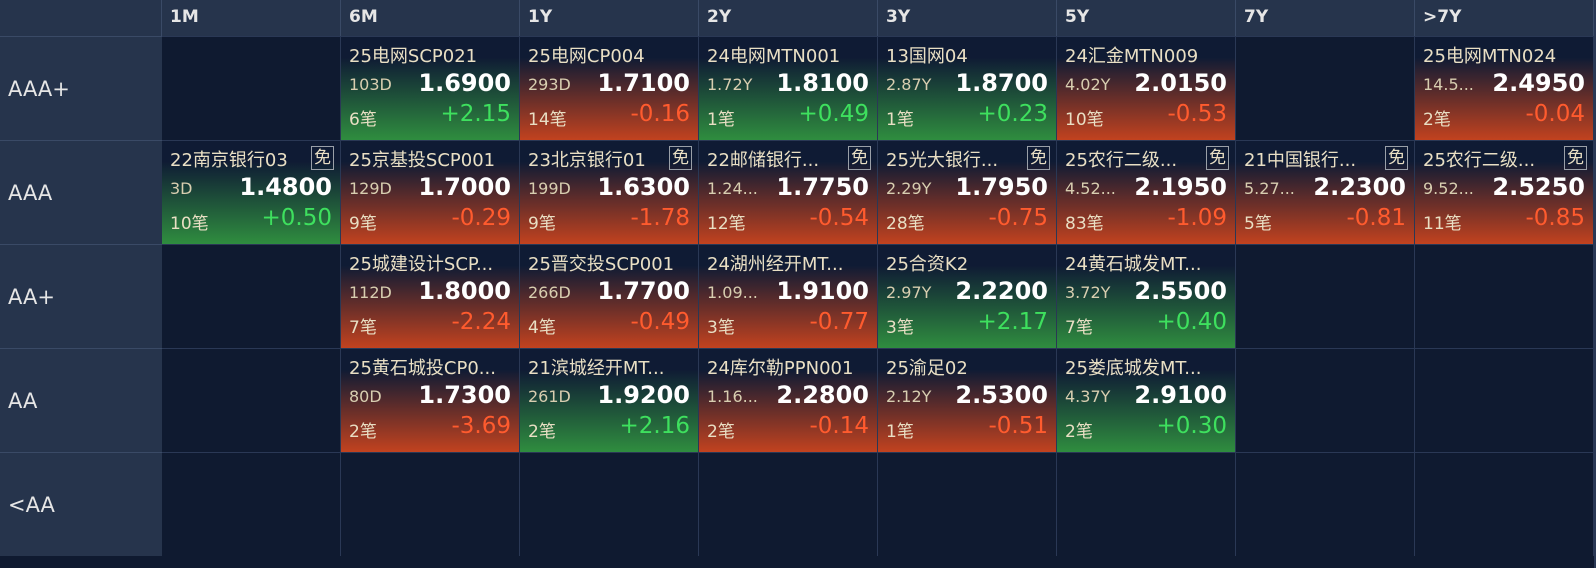 The image size is (1596, 568). Describe the element at coordinates (909, 396) in the screenshot. I see `term: 2.12Y` at that location.